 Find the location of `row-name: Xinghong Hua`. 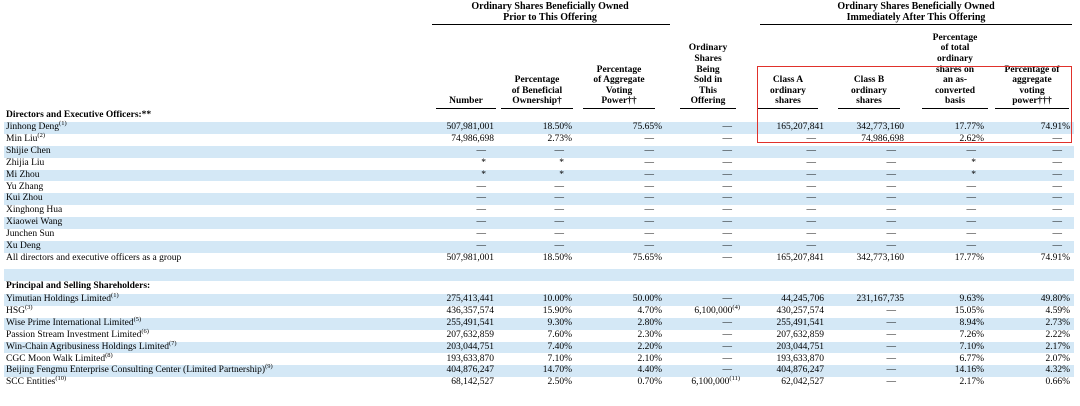

row-name: Xinghong Hua is located at coordinates (34, 211).